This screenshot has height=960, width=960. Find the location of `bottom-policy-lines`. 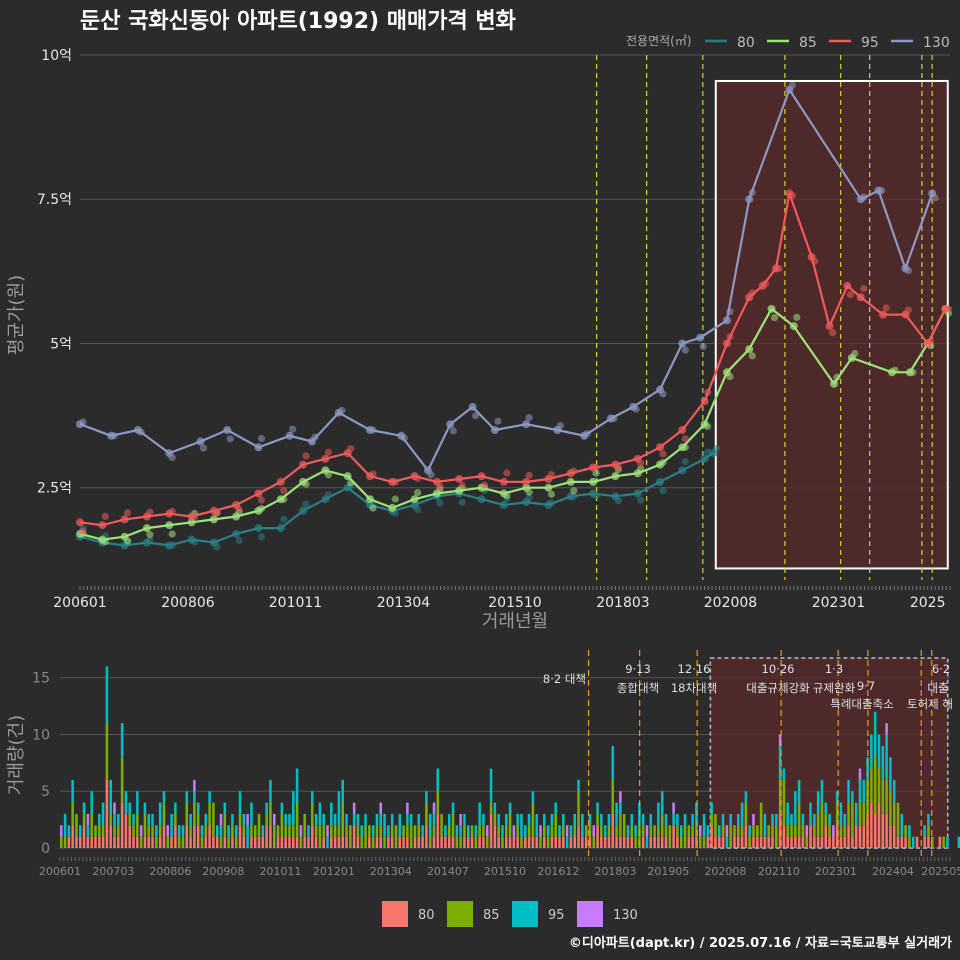

bottom-policy-lines is located at coordinates (760, 753).